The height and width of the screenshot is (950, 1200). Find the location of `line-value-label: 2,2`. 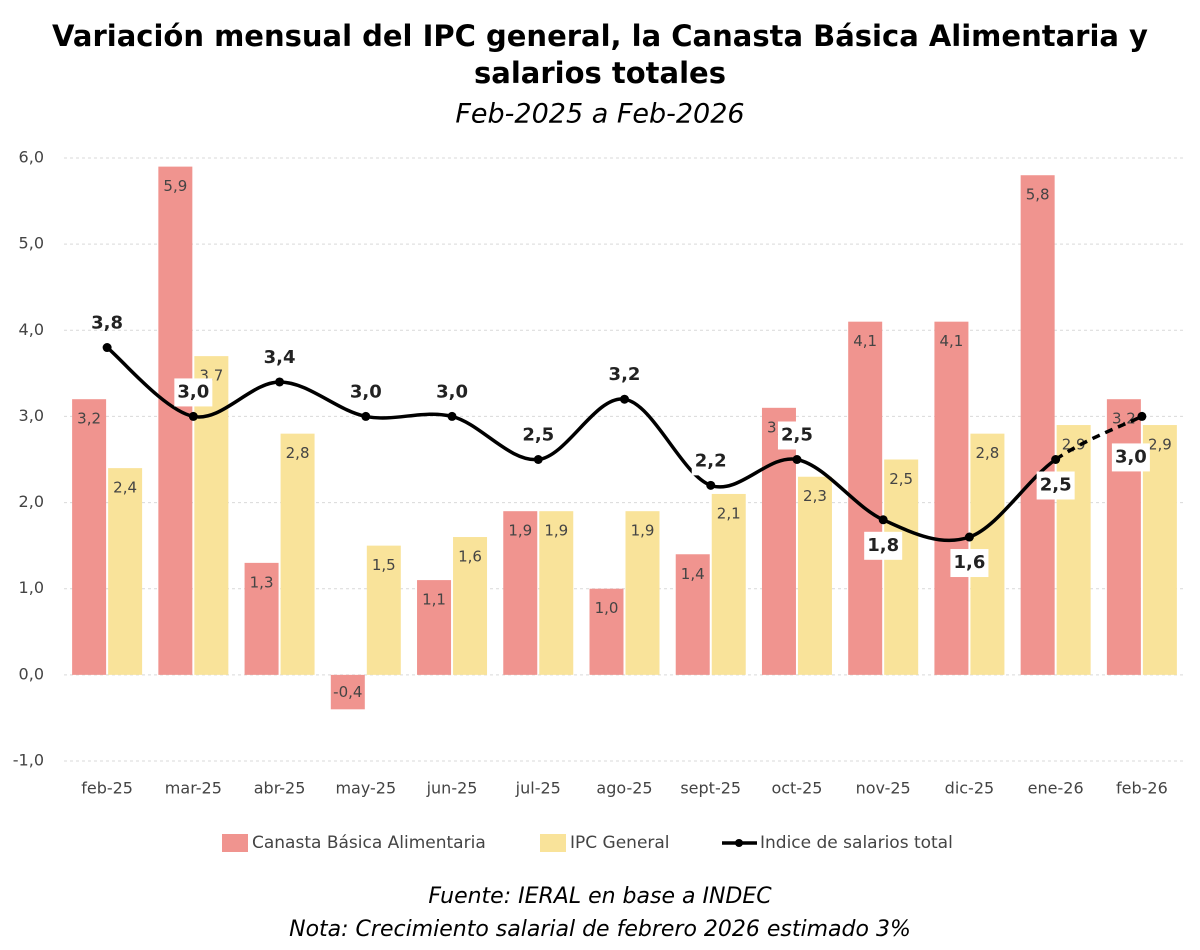

line-value-label: 2,2 is located at coordinates (711, 460).